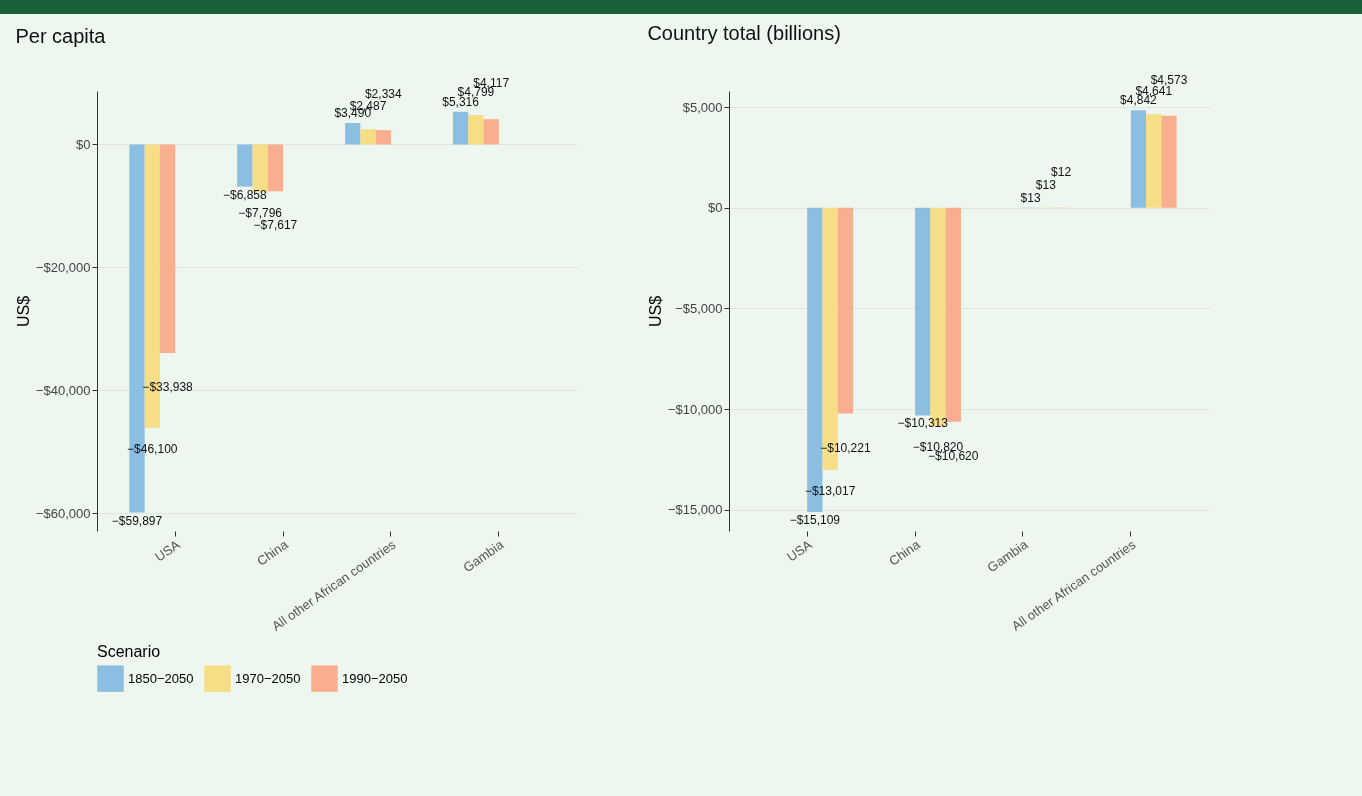 Image resolution: width=1362 pixels, height=796 pixels. I want to click on y-tick-label: $5,000, so click(702, 107).